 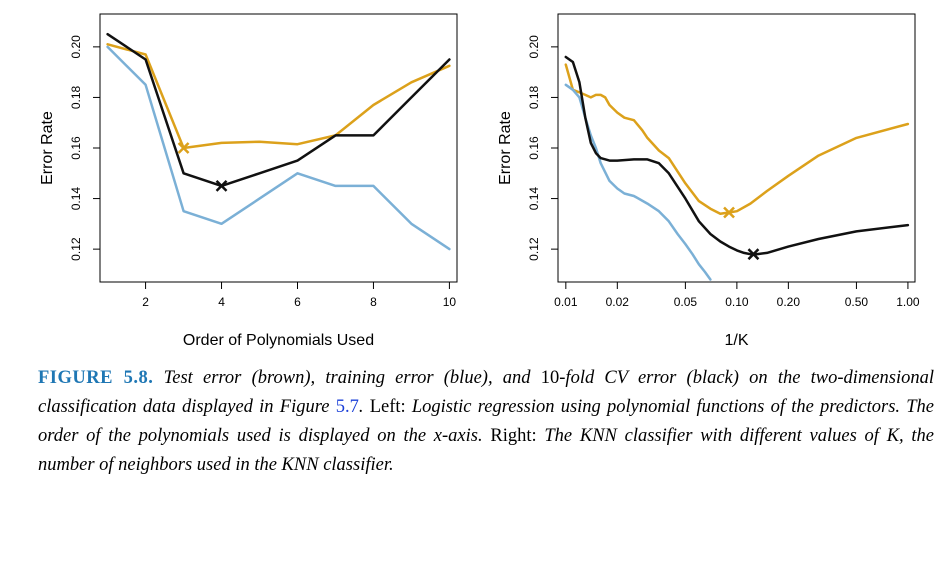 I want to click on x-tick-label: 2, so click(x=145, y=302).